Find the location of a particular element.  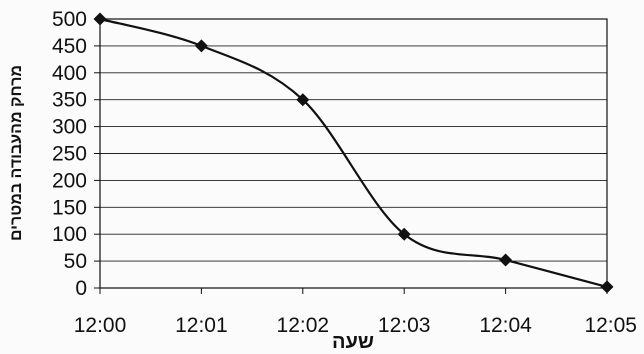

x-tick-label-3: 12:03 is located at coordinates (404, 325).